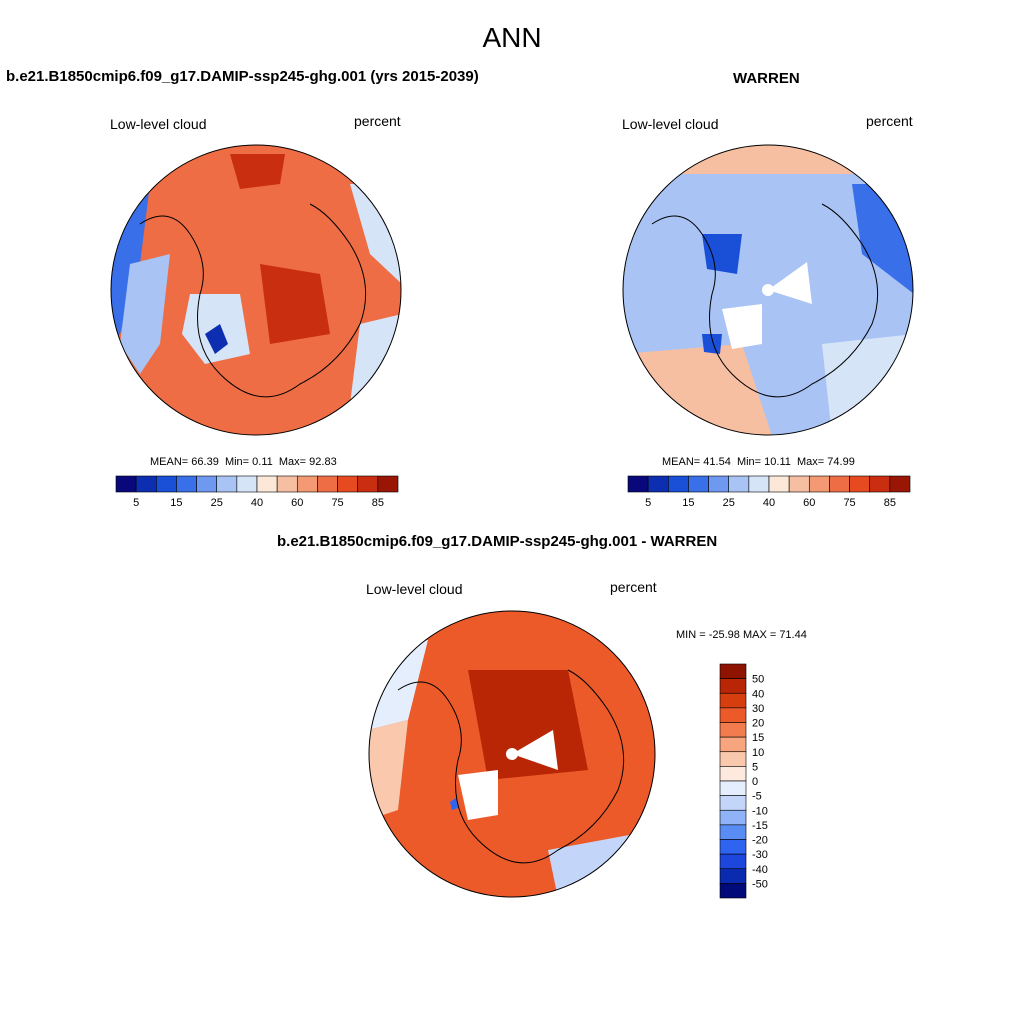 Image resolution: width=1024 pixels, height=1024 pixels. Describe the element at coordinates (760, 855) in the screenshot. I see `colorbar3-tick-label: -30` at that location.